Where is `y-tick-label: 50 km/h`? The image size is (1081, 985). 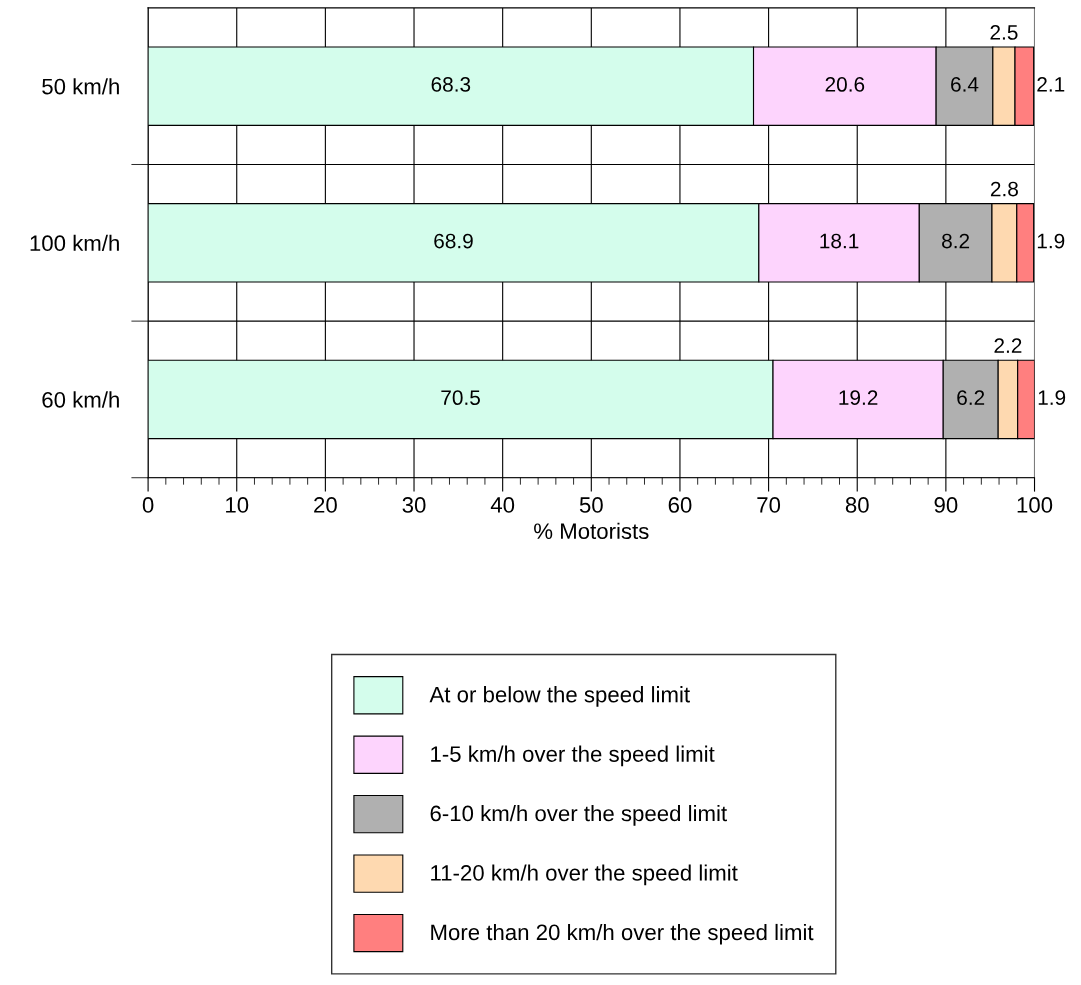
y-tick-label: 50 km/h is located at coordinates (80, 86).